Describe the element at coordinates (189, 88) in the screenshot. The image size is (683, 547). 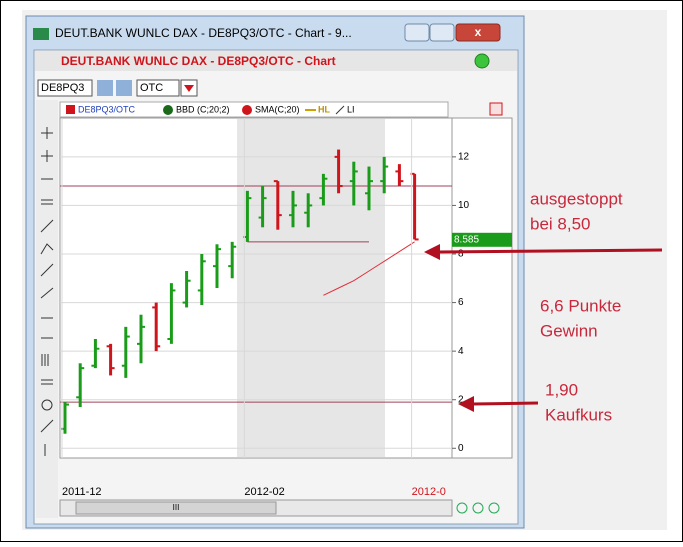
I see `dropdown-arrow` at that location.